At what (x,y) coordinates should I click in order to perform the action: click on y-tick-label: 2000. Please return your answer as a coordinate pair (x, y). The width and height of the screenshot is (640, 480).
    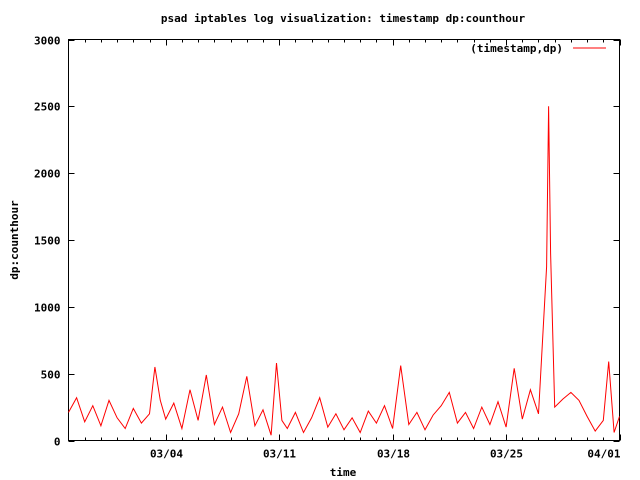
    Looking at the image, I should click on (47, 174).